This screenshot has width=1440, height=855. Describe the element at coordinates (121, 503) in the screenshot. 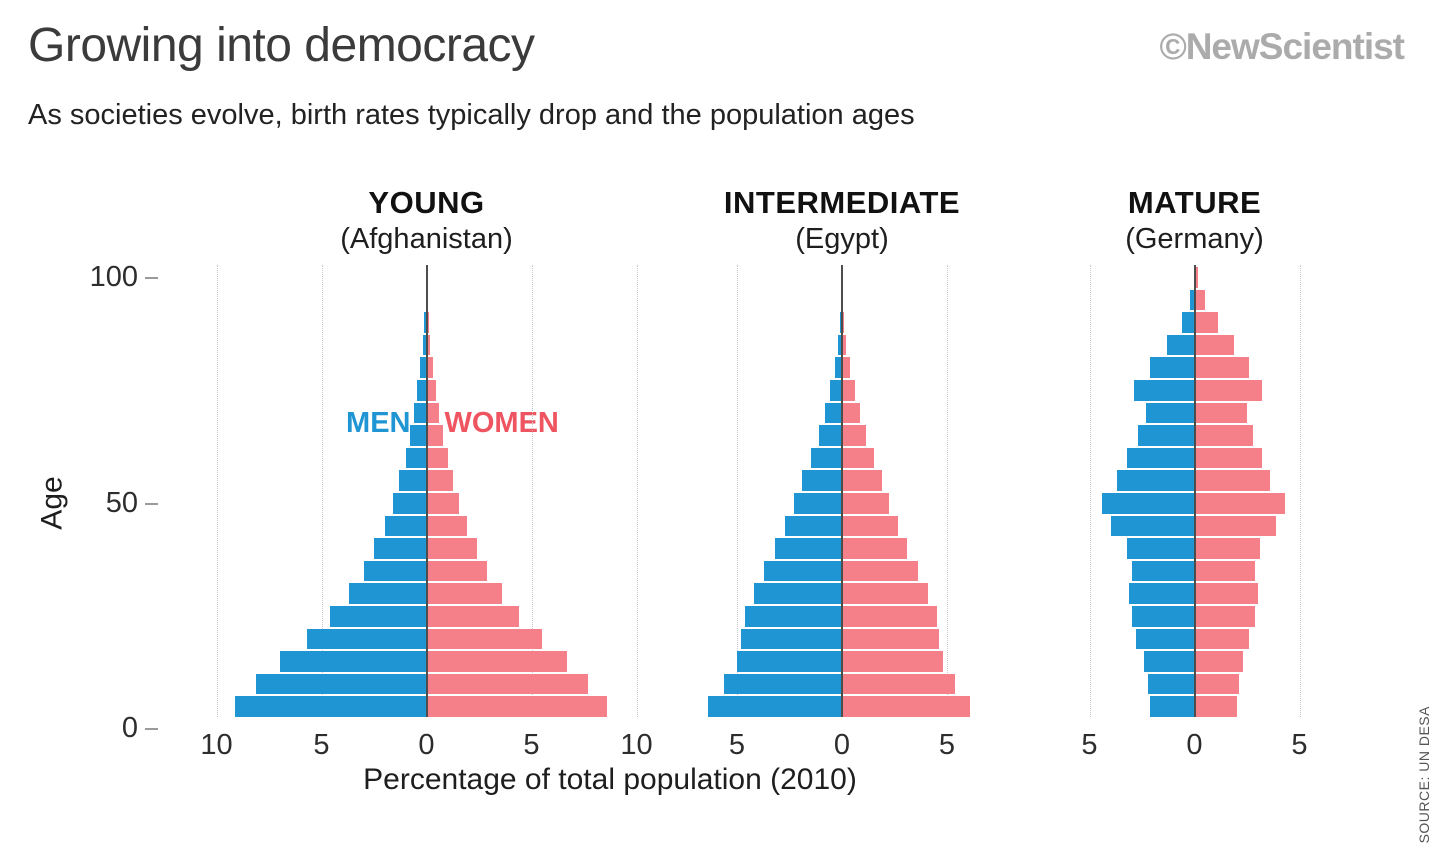

I see `y-tick-label: 50` at that location.